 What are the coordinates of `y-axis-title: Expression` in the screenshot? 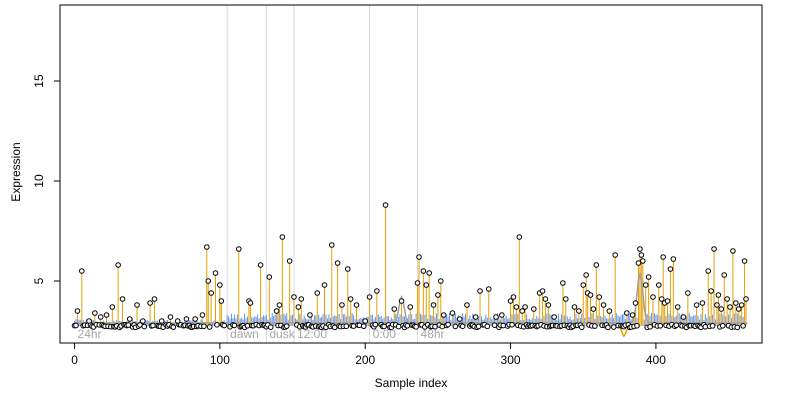 It's located at (16, 171).